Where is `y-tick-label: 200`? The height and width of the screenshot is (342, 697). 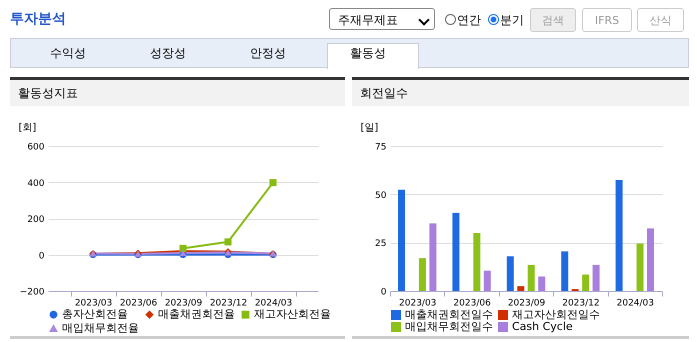
y-tick-label: 200 is located at coordinates (36, 220).